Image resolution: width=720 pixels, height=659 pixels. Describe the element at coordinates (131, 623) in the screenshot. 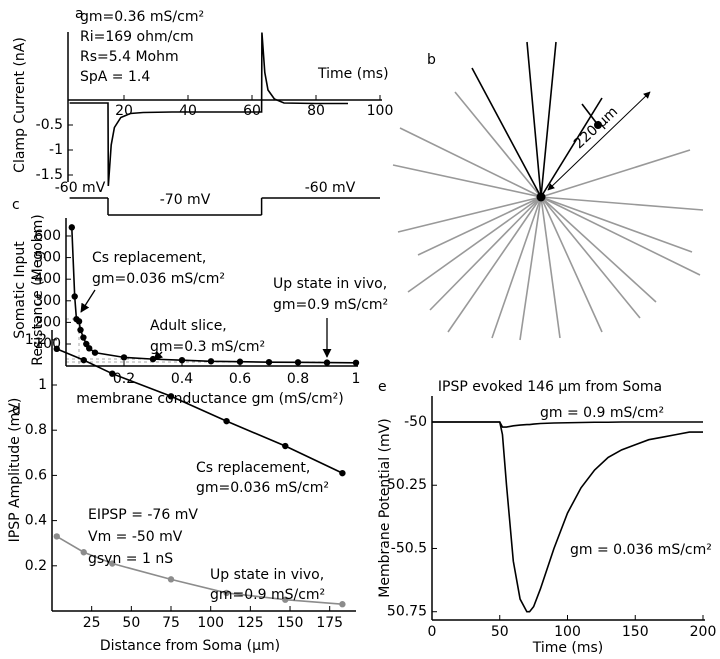

I see `x-tick-label: 50` at that location.